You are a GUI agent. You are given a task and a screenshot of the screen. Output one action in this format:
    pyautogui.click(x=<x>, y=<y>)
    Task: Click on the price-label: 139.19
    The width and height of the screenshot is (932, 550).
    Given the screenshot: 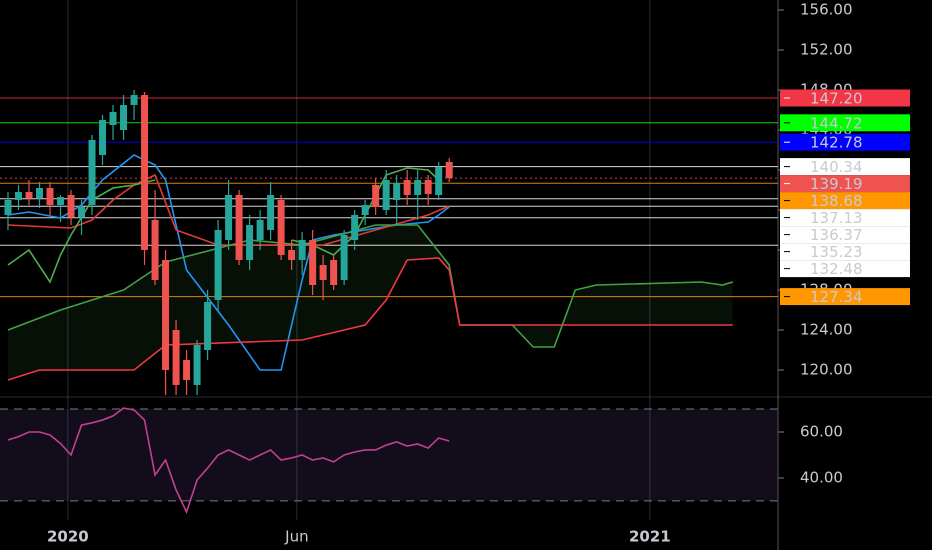 What is the action you would take?
    pyautogui.click(x=836, y=184)
    